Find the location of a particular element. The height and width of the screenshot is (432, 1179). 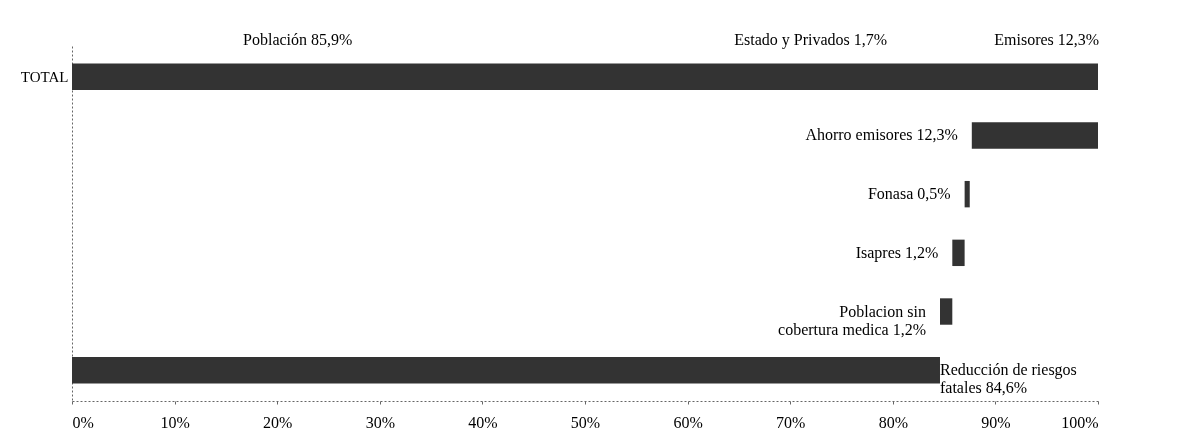

annotation: Población 85,9% is located at coordinates (298, 39).